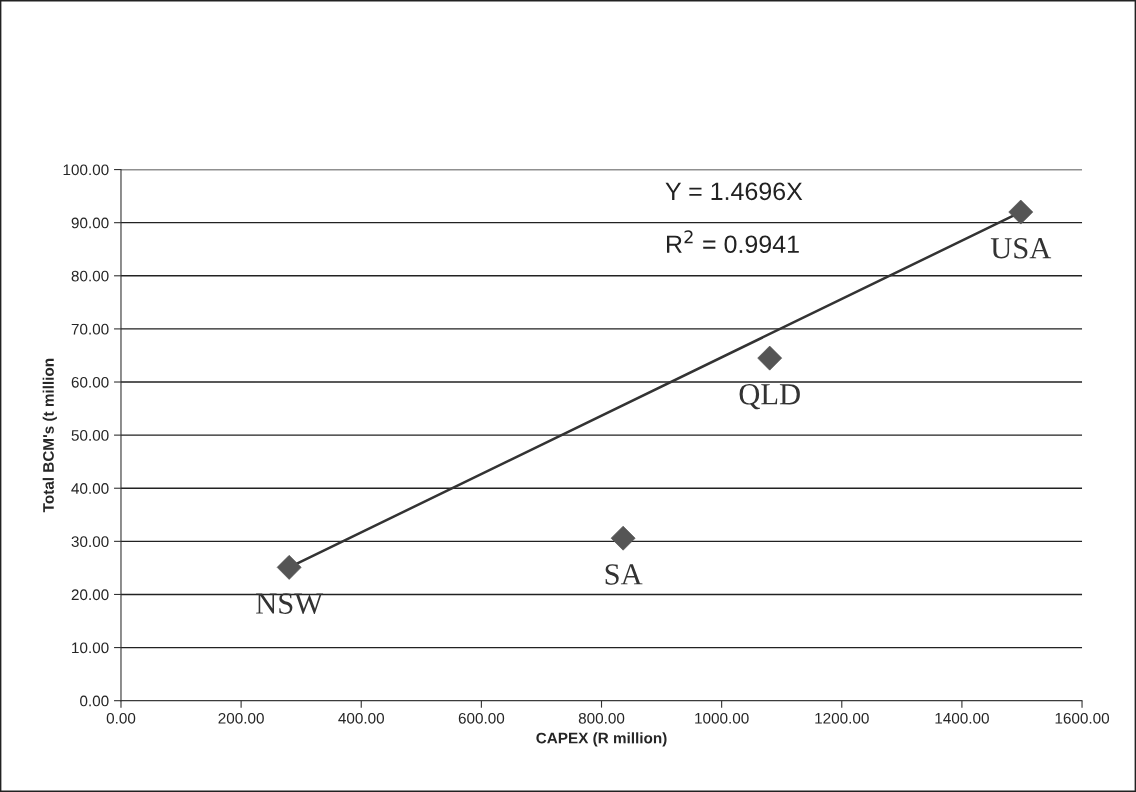 The image size is (1136, 792). Describe the element at coordinates (90, 435) in the screenshot. I see `y-tick-label: 50.00` at that location.